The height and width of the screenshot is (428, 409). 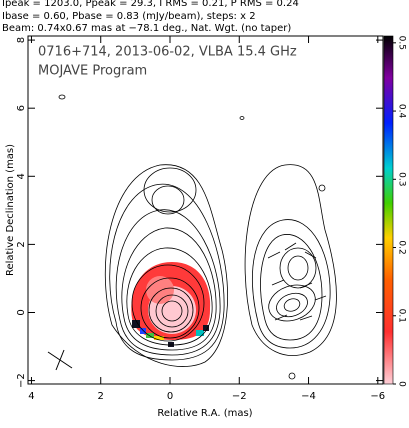 I want to click on map-title: 0716+714, 2013-06-02, VLBA 15.4 GHz, so click(x=167, y=52).